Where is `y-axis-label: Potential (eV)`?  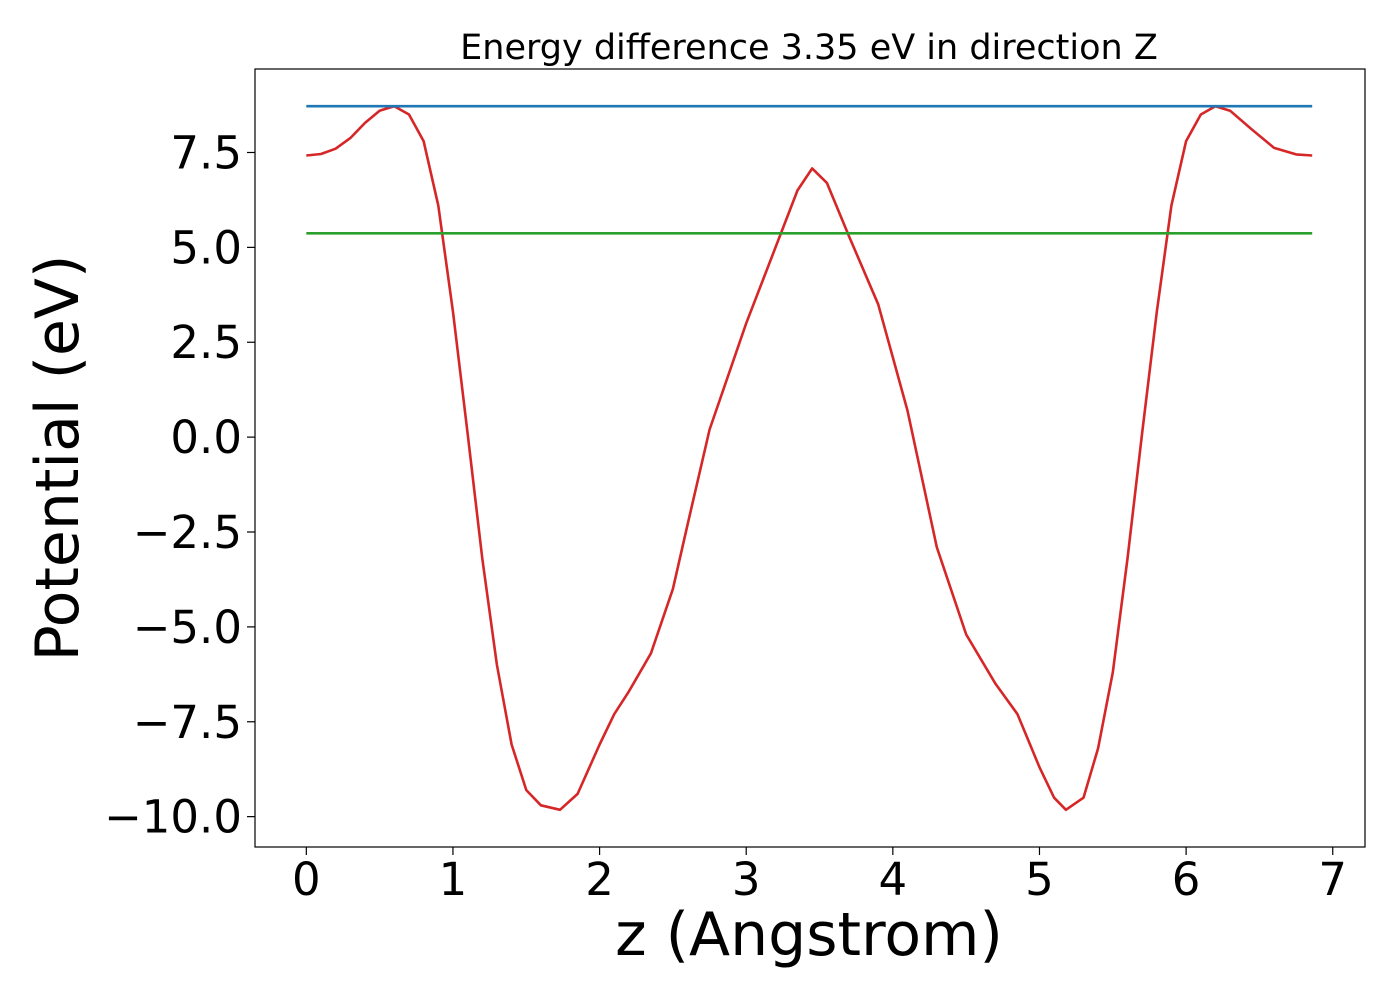 y-axis-label: Potential (eV) is located at coordinates (58, 458).